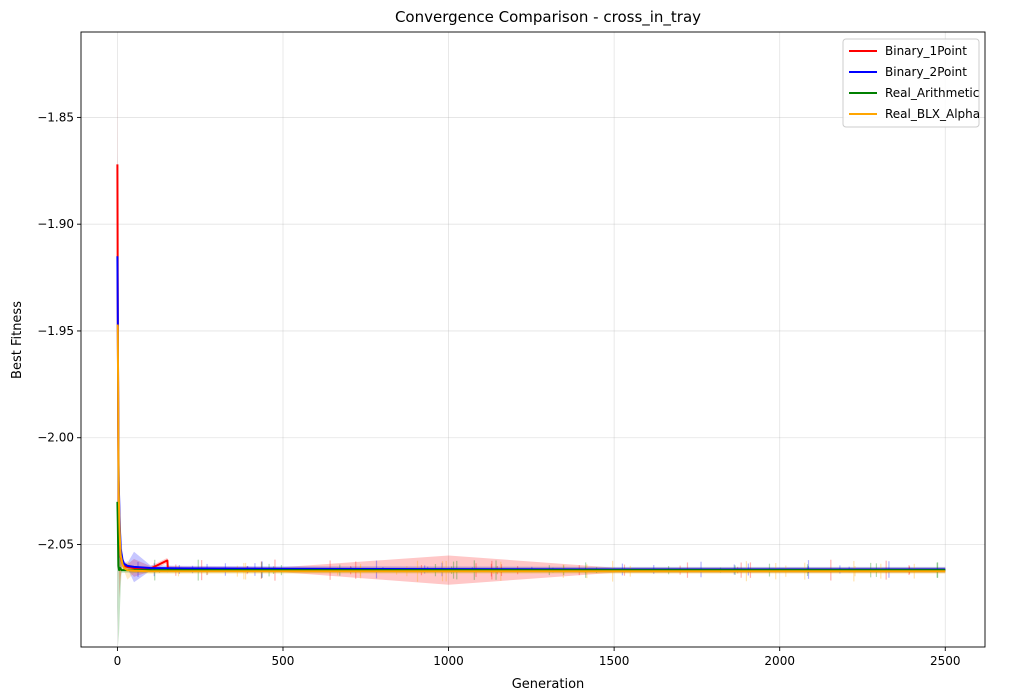 This screenshot has height=699, width=1021. Describe the element at coordinates (118, 661) in the screenshot. I see `x-tick-label: 0` at that location.